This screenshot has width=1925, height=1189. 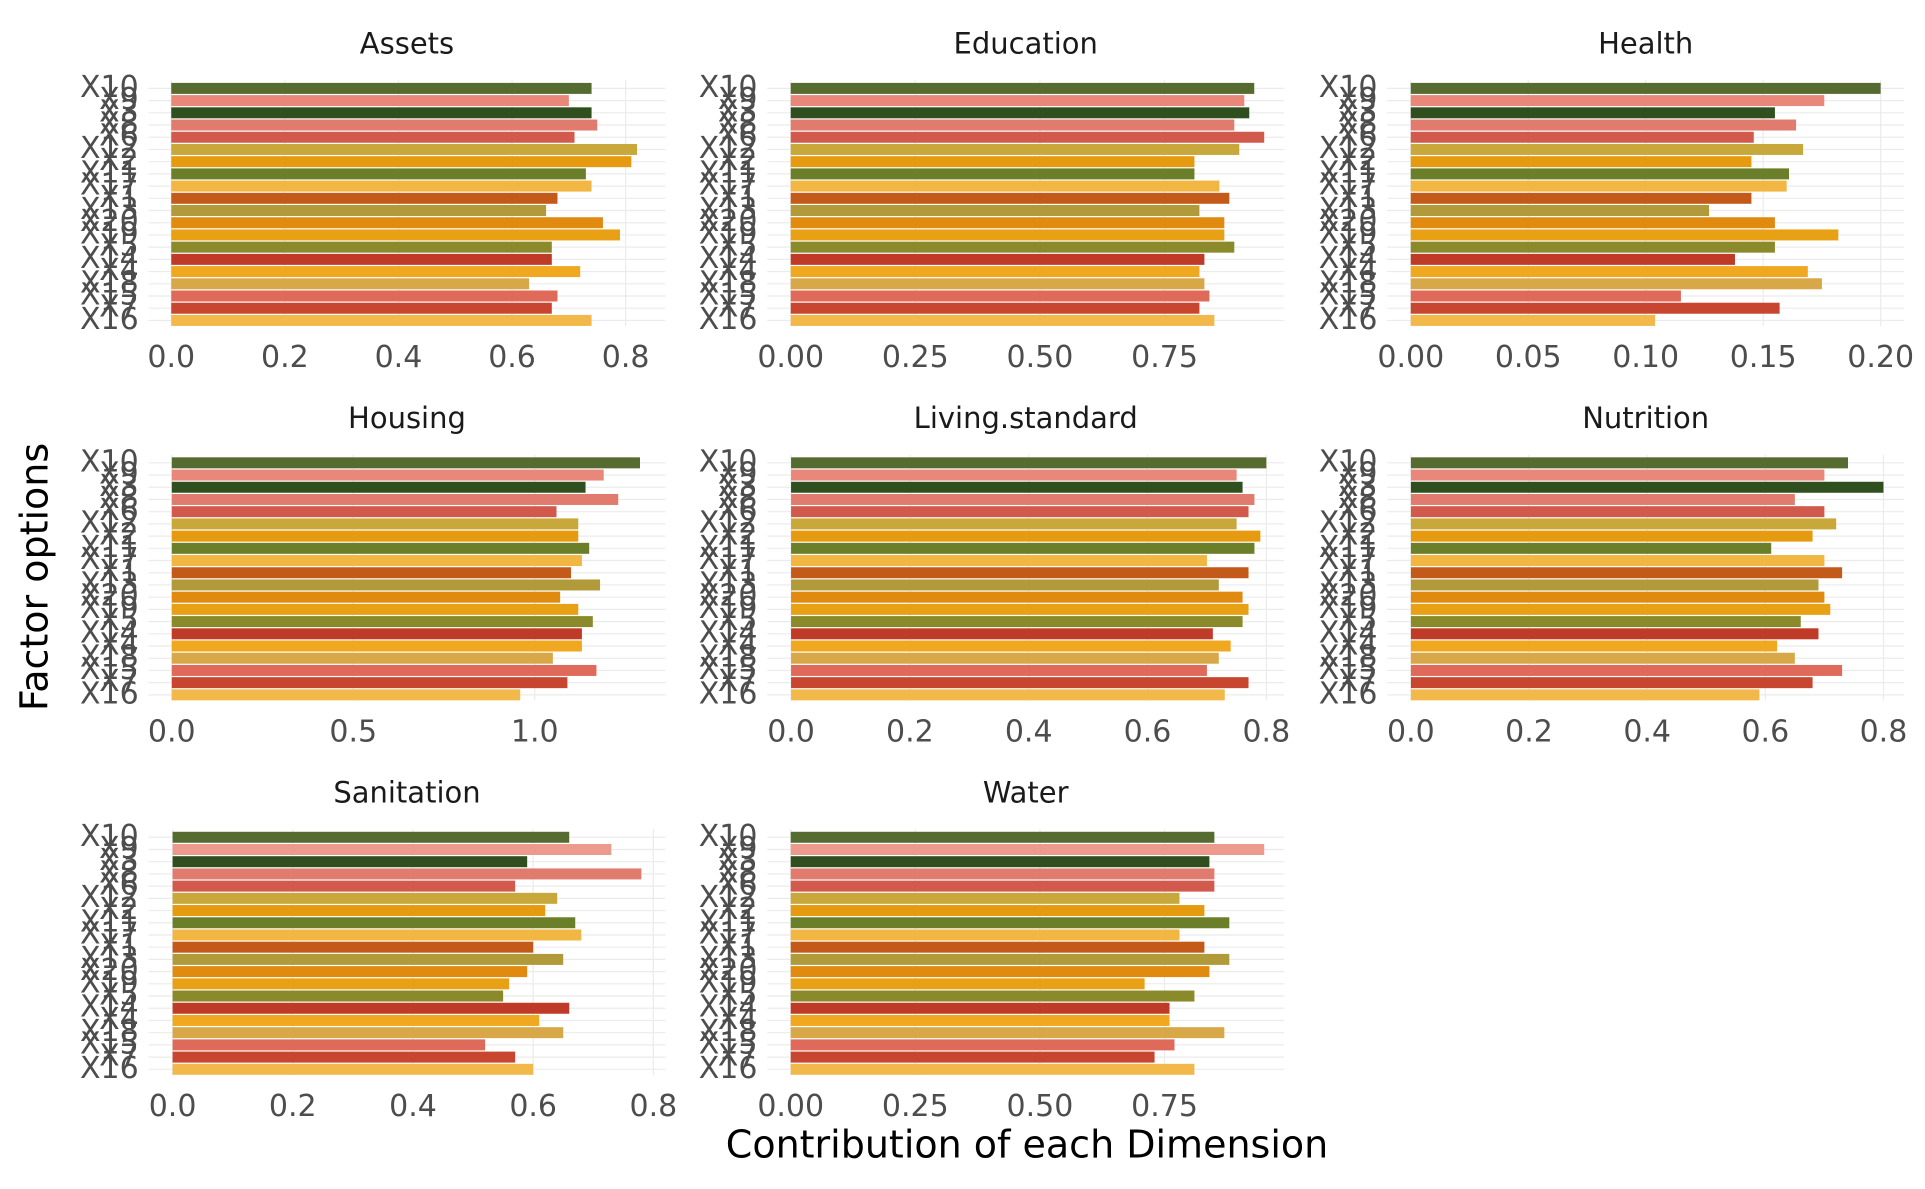 I want to click on y-tick-label: X5, so click(x=1358, y=246).